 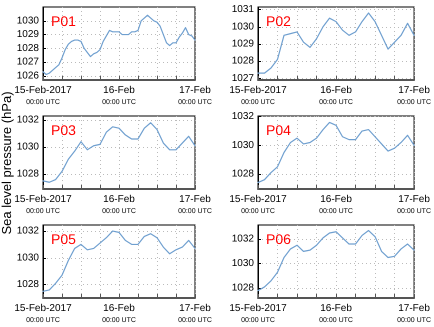 What do you see at coordinates (279, 239) in the screenshot?
I see `chart-title: P06` at bounding box center [279, 239].